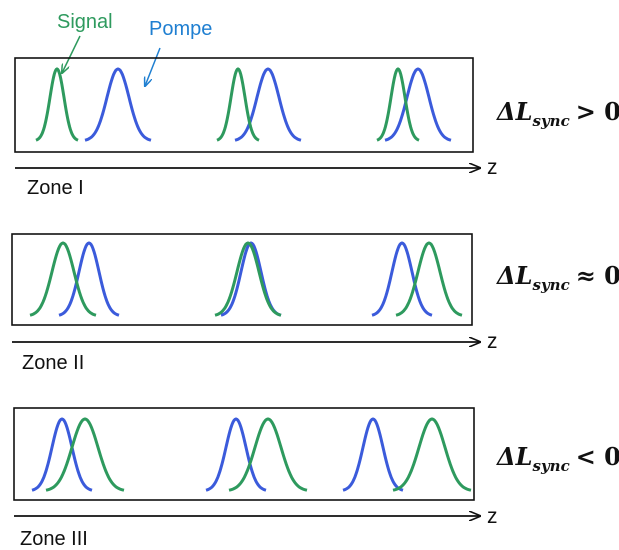  I want to click on zone-1-condition: ΔLsync > 0, so click(557, 113).